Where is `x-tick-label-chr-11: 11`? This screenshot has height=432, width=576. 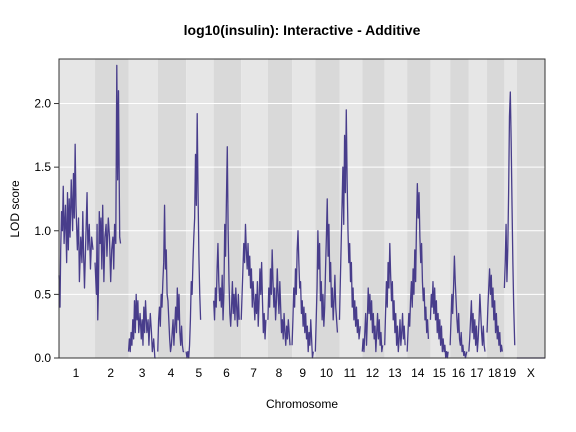 x-tick-label-chr-11: 11 is located at coordinates (350, 373).